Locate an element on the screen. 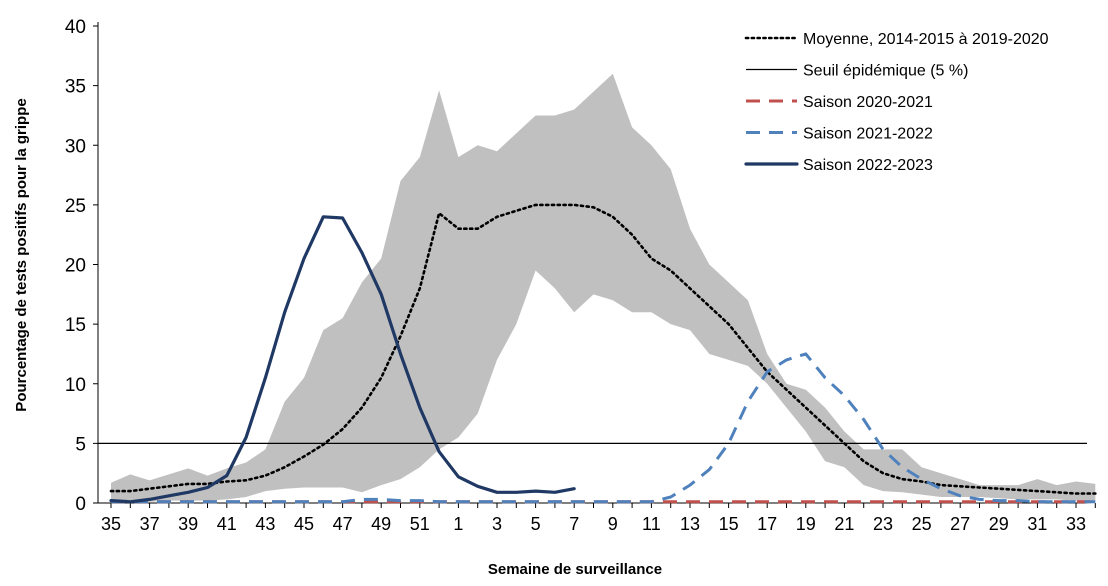 This screenshot has width=1108, height=586. x-tick-label: 13 is located at coordinates (690, 524).